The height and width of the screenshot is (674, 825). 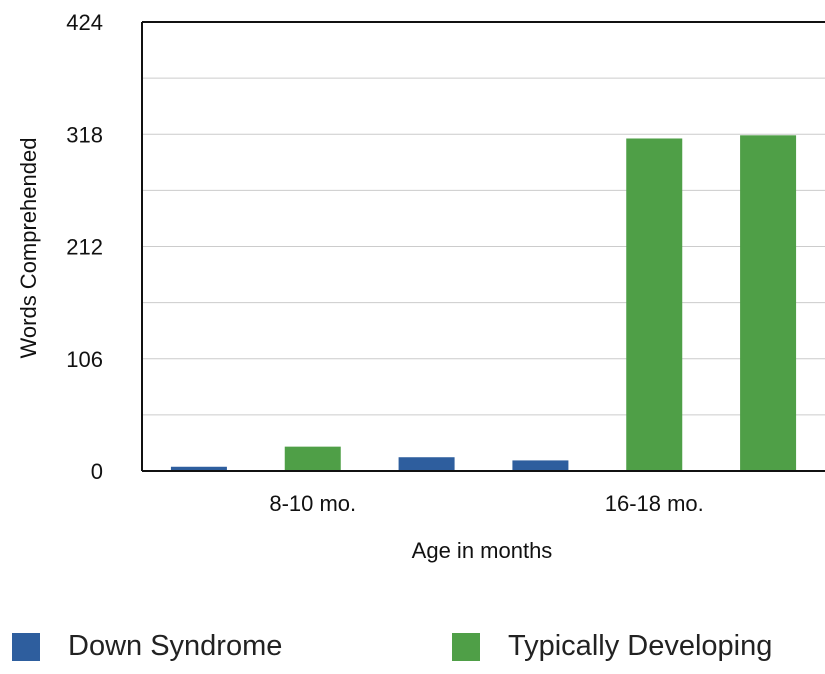 I want to click on y-tick-label: 424, so click(x=84, y=22).